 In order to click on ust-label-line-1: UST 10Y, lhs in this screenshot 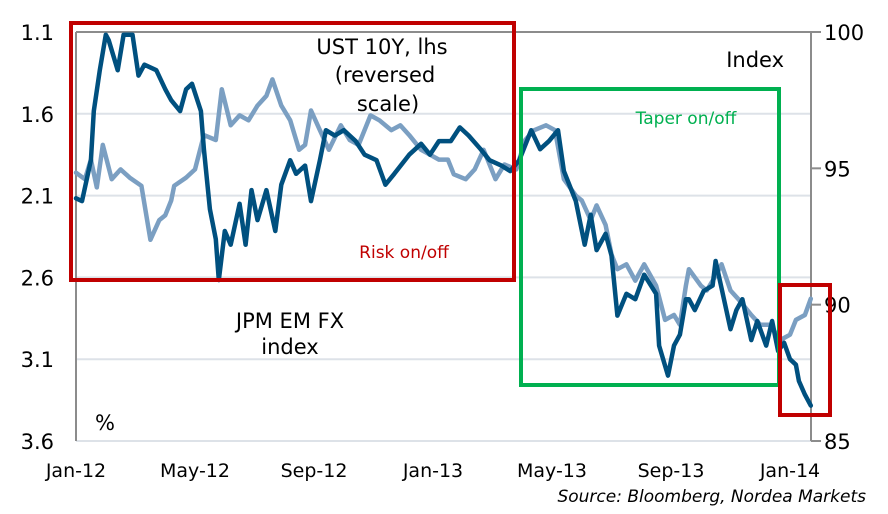, I will do `click(381, 47)`.